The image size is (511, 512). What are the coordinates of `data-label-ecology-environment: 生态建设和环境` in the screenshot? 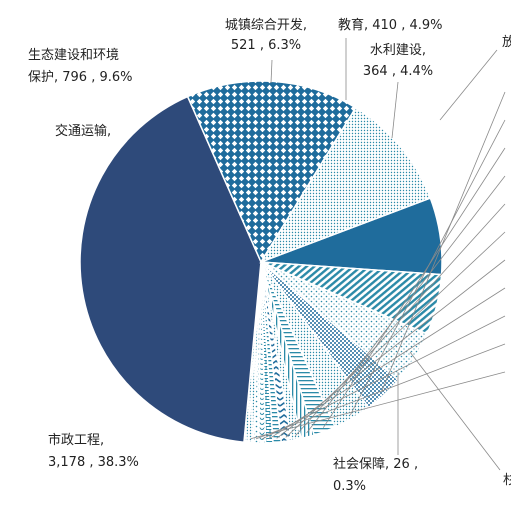 It's located at (73, 55).